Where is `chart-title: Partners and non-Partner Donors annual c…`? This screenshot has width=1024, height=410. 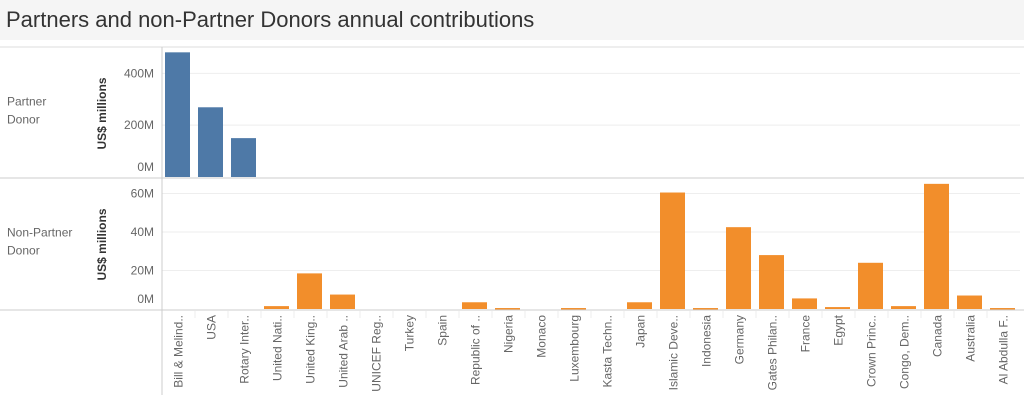
chart-title: Partners and non-Partner Donors annual c… is located at coordinates (512, 20).